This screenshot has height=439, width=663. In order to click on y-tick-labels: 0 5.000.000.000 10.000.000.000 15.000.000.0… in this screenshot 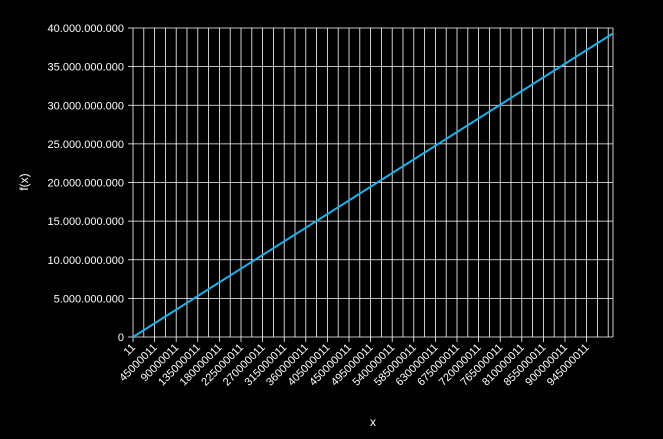, I will do `click(86, 183)`.